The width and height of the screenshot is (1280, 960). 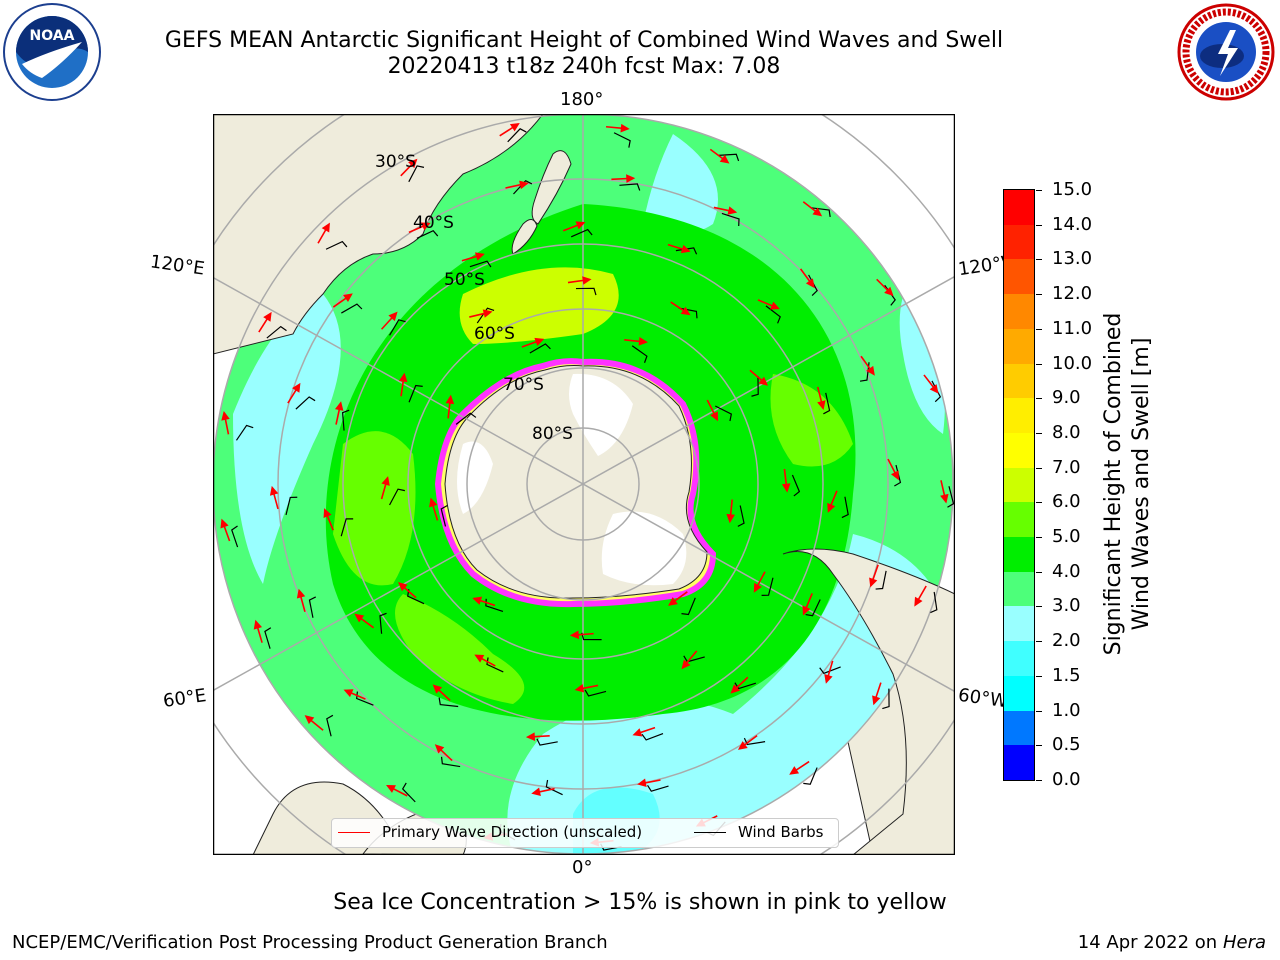 What do you see at coordinates (52, 52) in the screenshot?
I see `noaa-logo: NOAA` at bounding box center [52, 52].